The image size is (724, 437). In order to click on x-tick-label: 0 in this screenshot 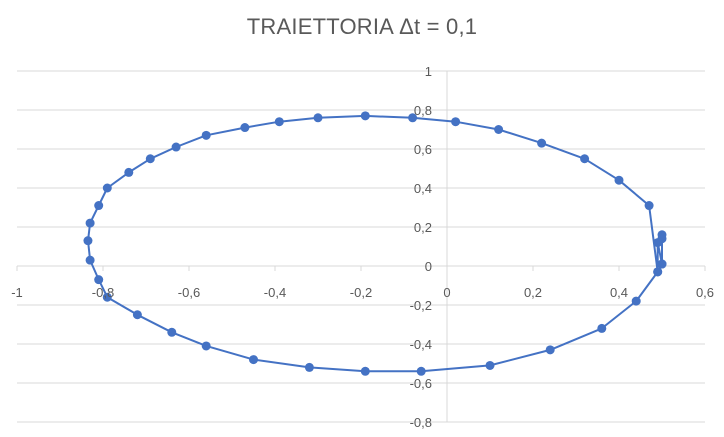, I will do `click(446, 292)`.